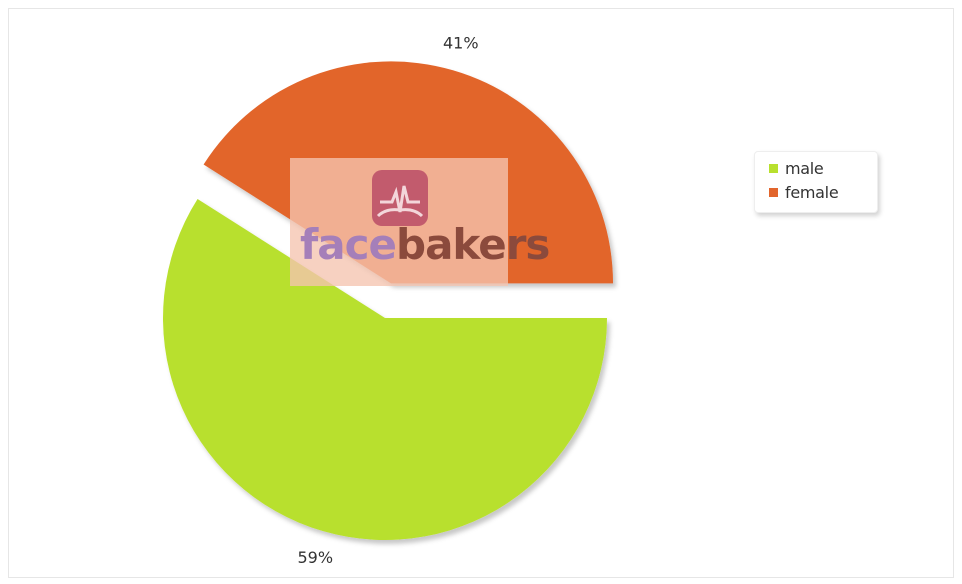 This screenshot has width=962, height=584. I want to click on logo-text-face: face, so click(348, 244).